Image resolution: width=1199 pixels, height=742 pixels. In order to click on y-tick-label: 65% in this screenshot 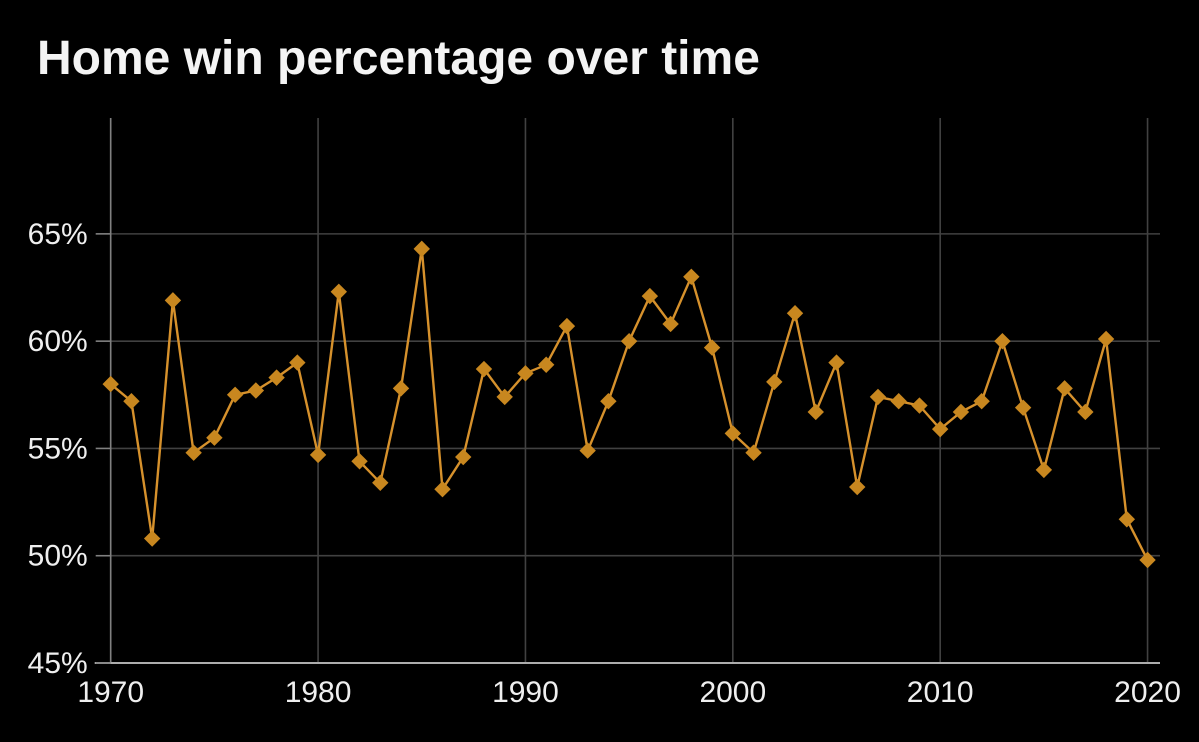, I will do `click(58, 234)`.